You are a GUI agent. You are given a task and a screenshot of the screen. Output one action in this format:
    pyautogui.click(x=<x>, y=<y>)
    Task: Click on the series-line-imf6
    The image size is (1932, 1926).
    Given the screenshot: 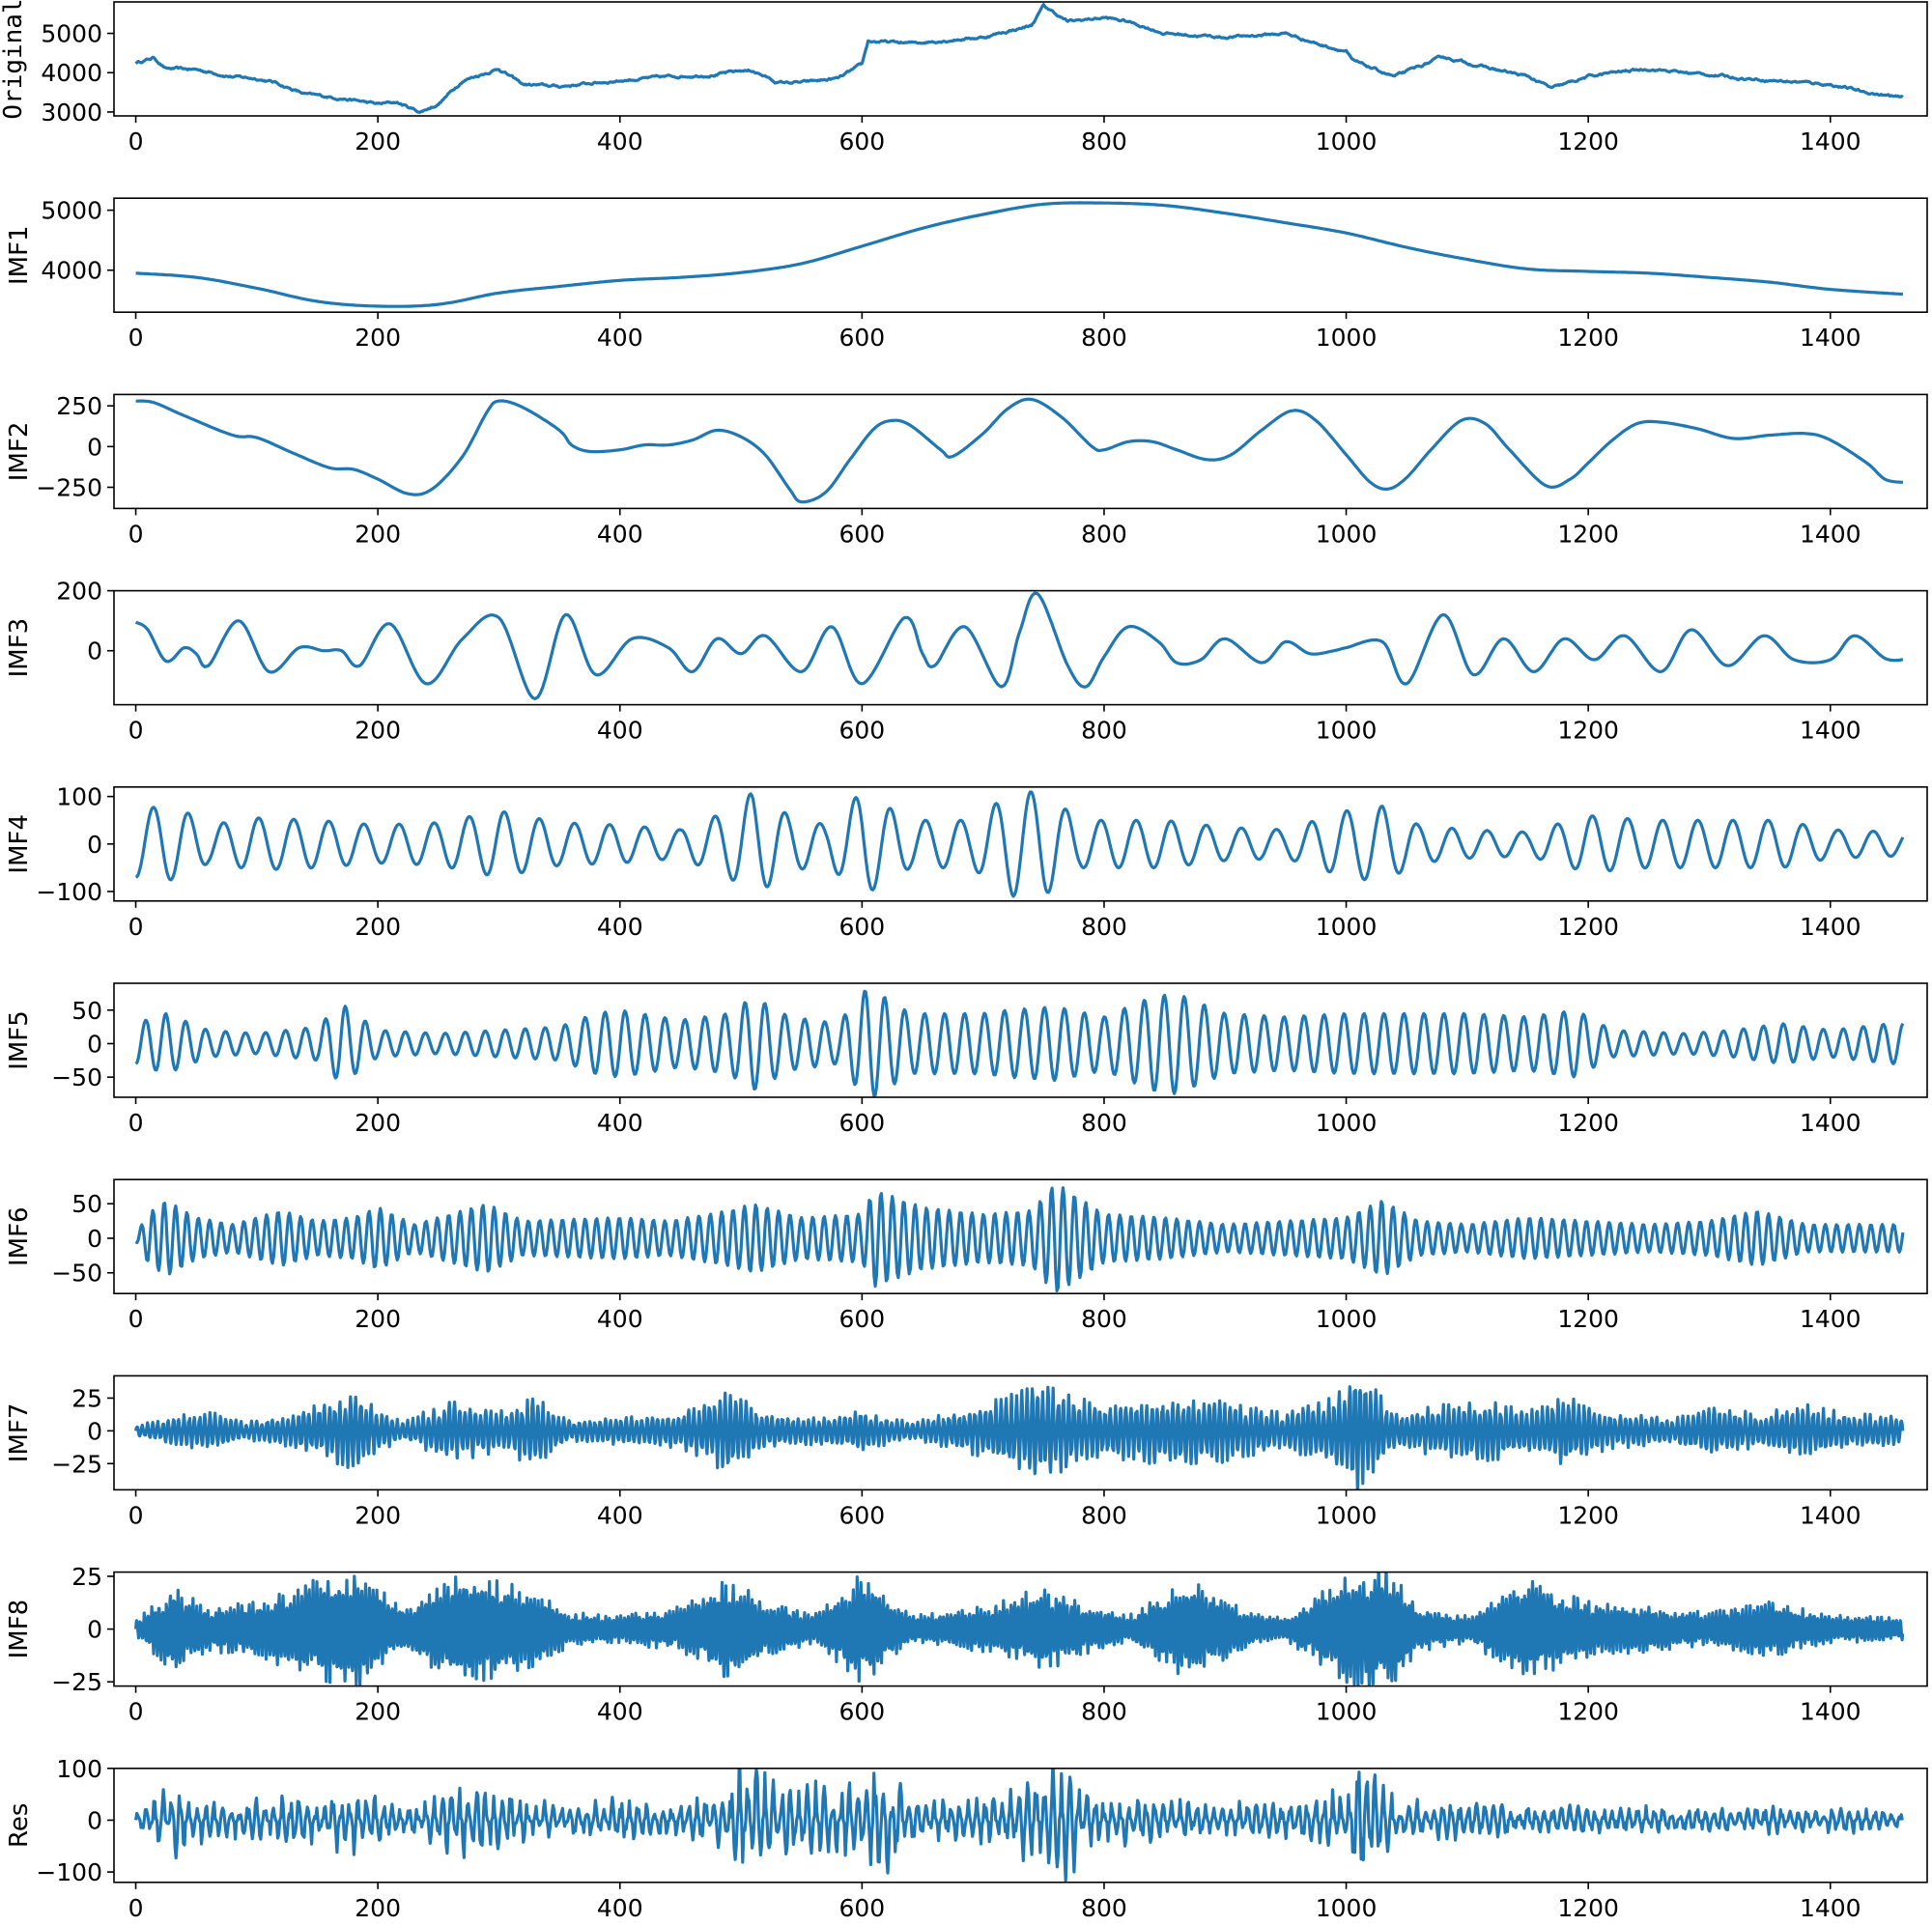 What is the action you would take?
    pyautogui.click(x=1019, y=1239)
    